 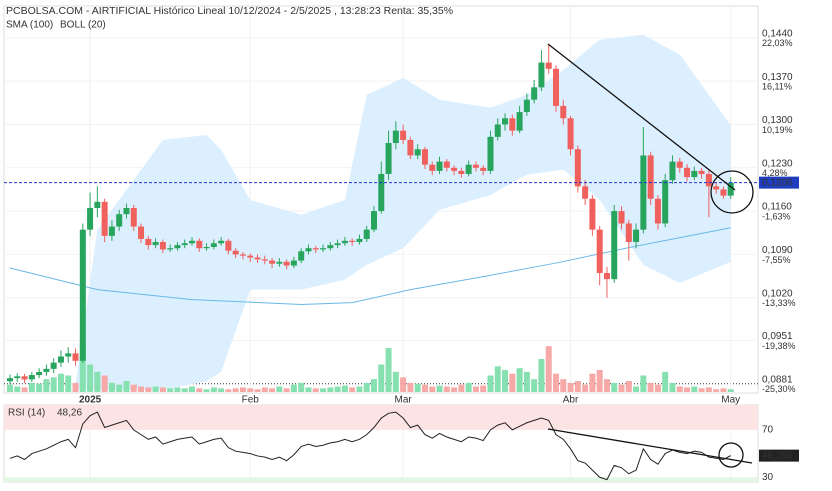 I want to click on oversold-zone, so click(x=381, y=479).